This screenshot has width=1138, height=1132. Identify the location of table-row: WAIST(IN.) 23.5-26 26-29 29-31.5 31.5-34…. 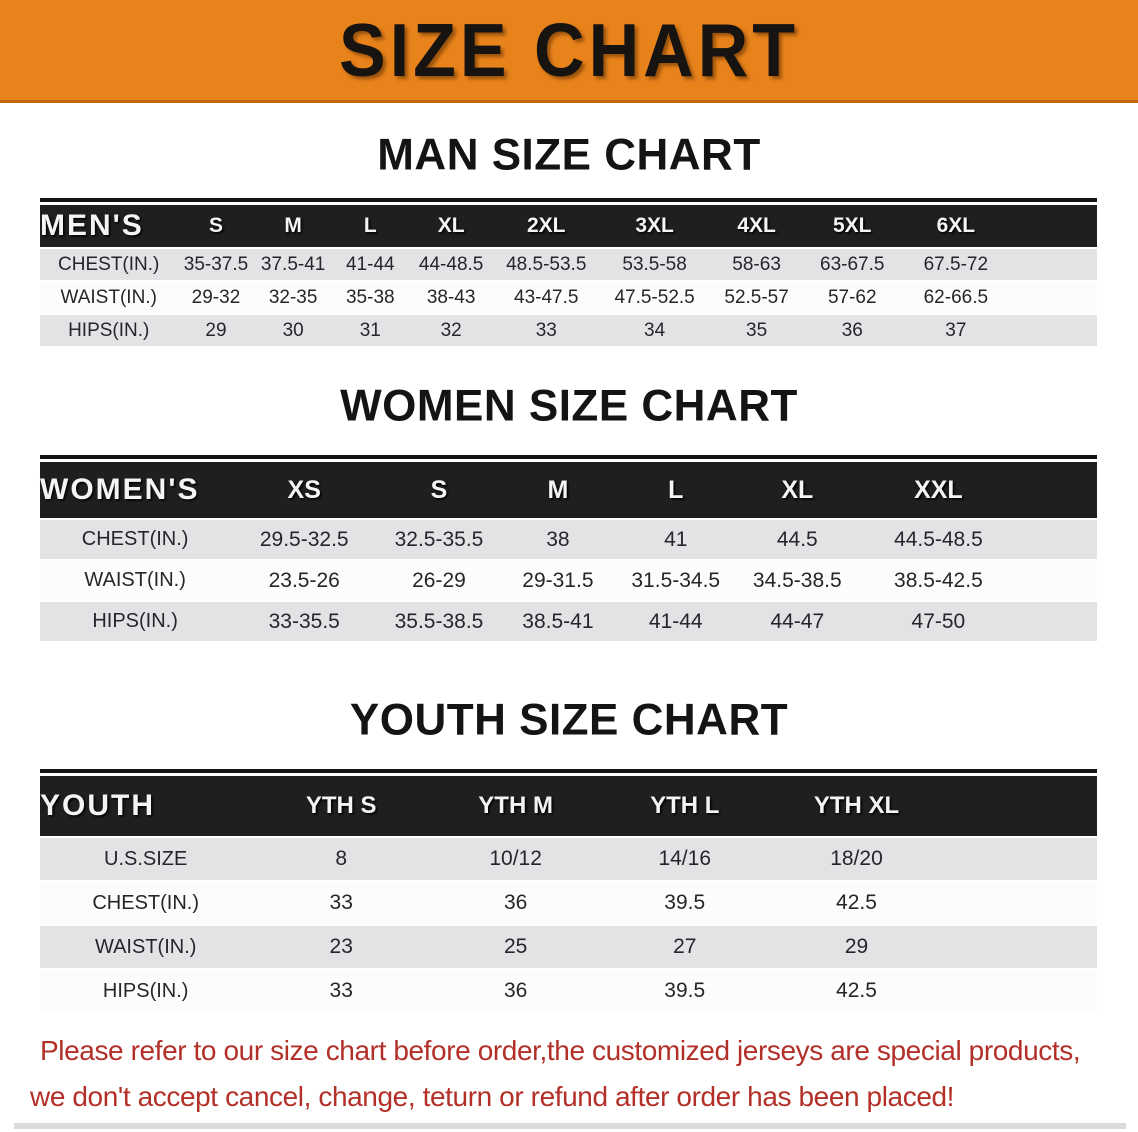
(568, 580).